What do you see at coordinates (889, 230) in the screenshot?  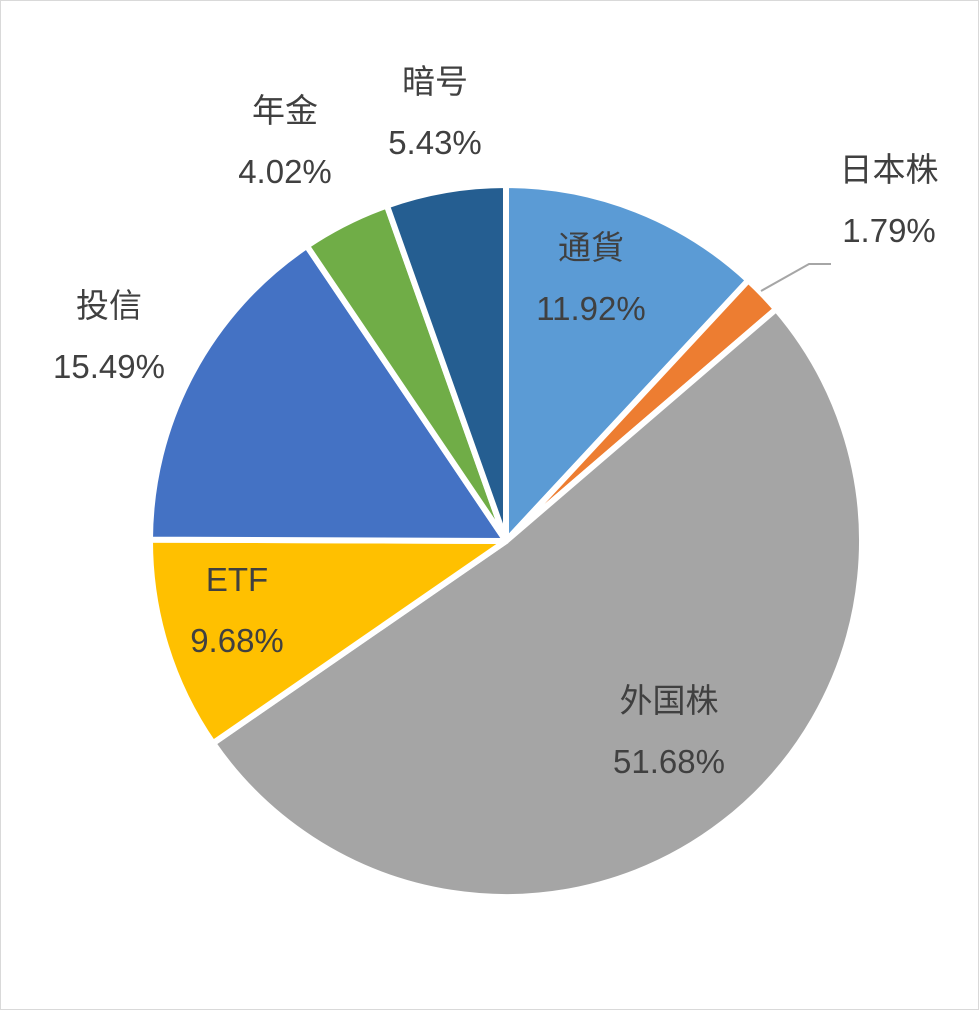 I see `slice-value-label: 1.79%` at bounding box center [889, 230].